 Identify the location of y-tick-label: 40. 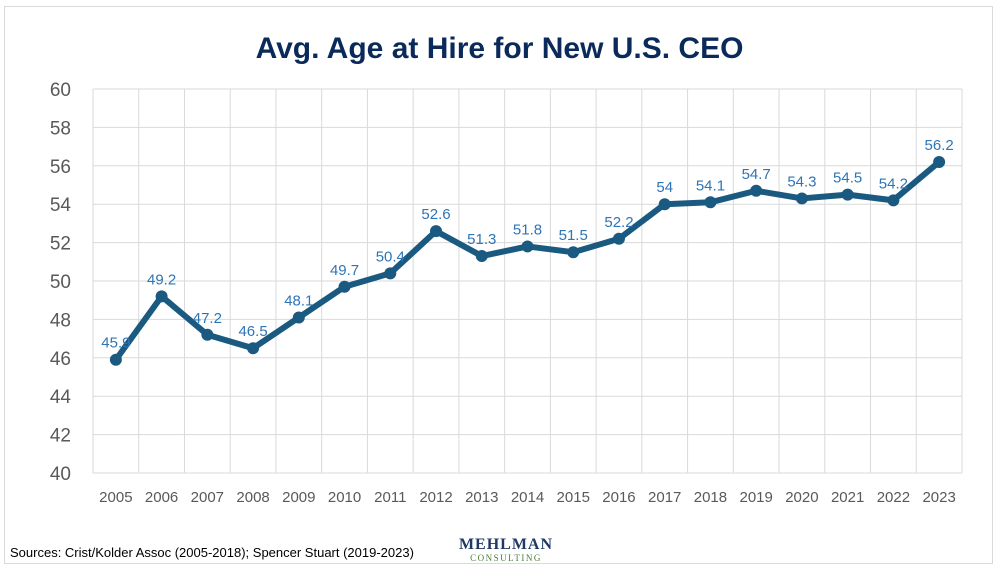
(60, 474).